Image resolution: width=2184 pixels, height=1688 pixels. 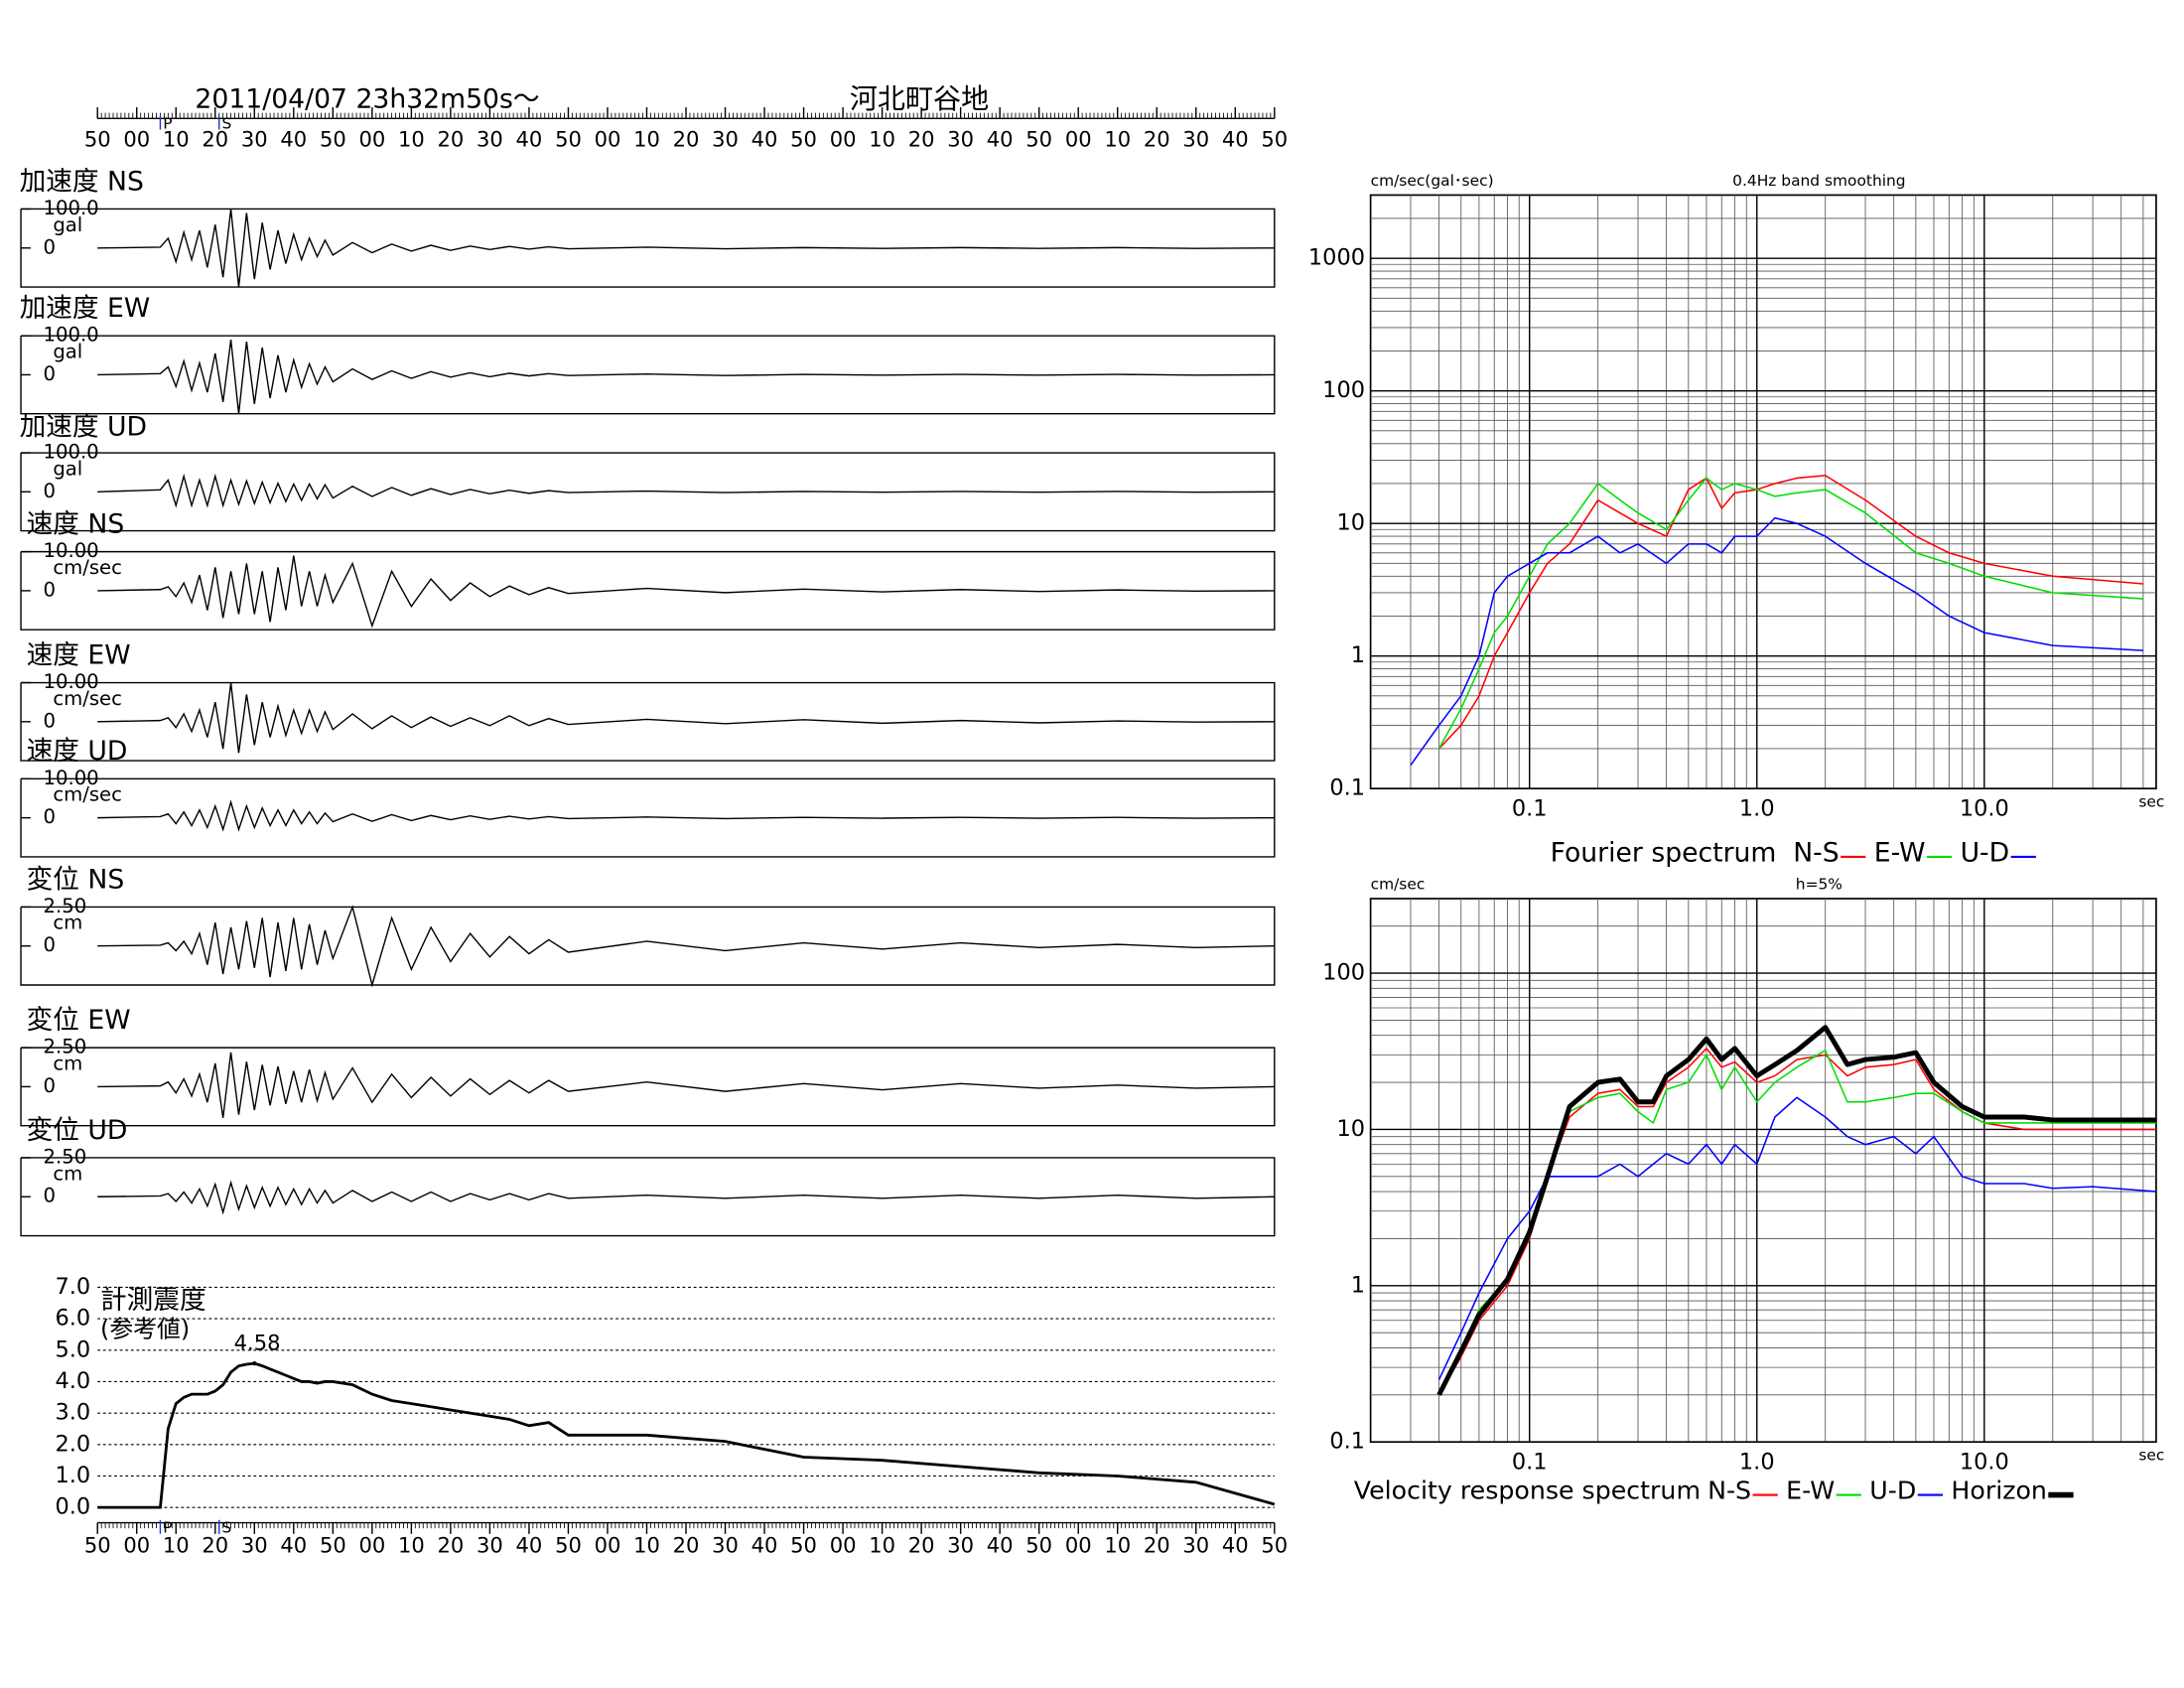 I want to click on unit-label: cm/sec, so click(x=87, y=567).